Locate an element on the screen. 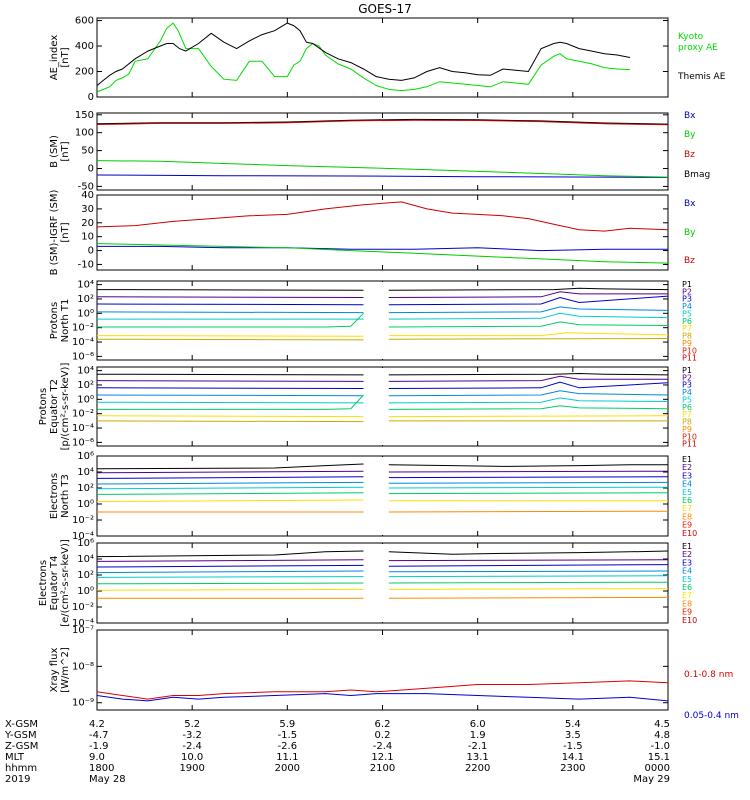 The width and height of the screenshot is (750, 800). orbit-value: 3.5 is located at coordinates (573, 735).